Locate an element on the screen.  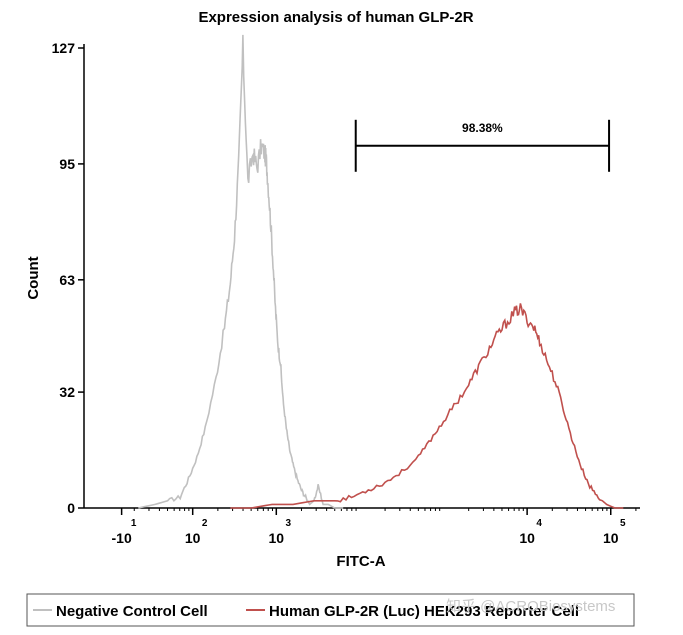
y-tick-label: 63 is located at coordinates (67, 280).